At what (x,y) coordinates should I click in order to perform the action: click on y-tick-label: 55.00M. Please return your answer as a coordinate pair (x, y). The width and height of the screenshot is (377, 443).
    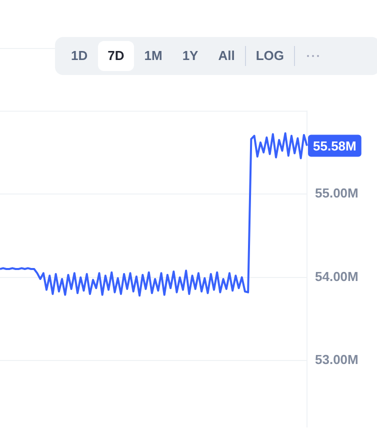
    Looking at the image, I should click on (336, 193).